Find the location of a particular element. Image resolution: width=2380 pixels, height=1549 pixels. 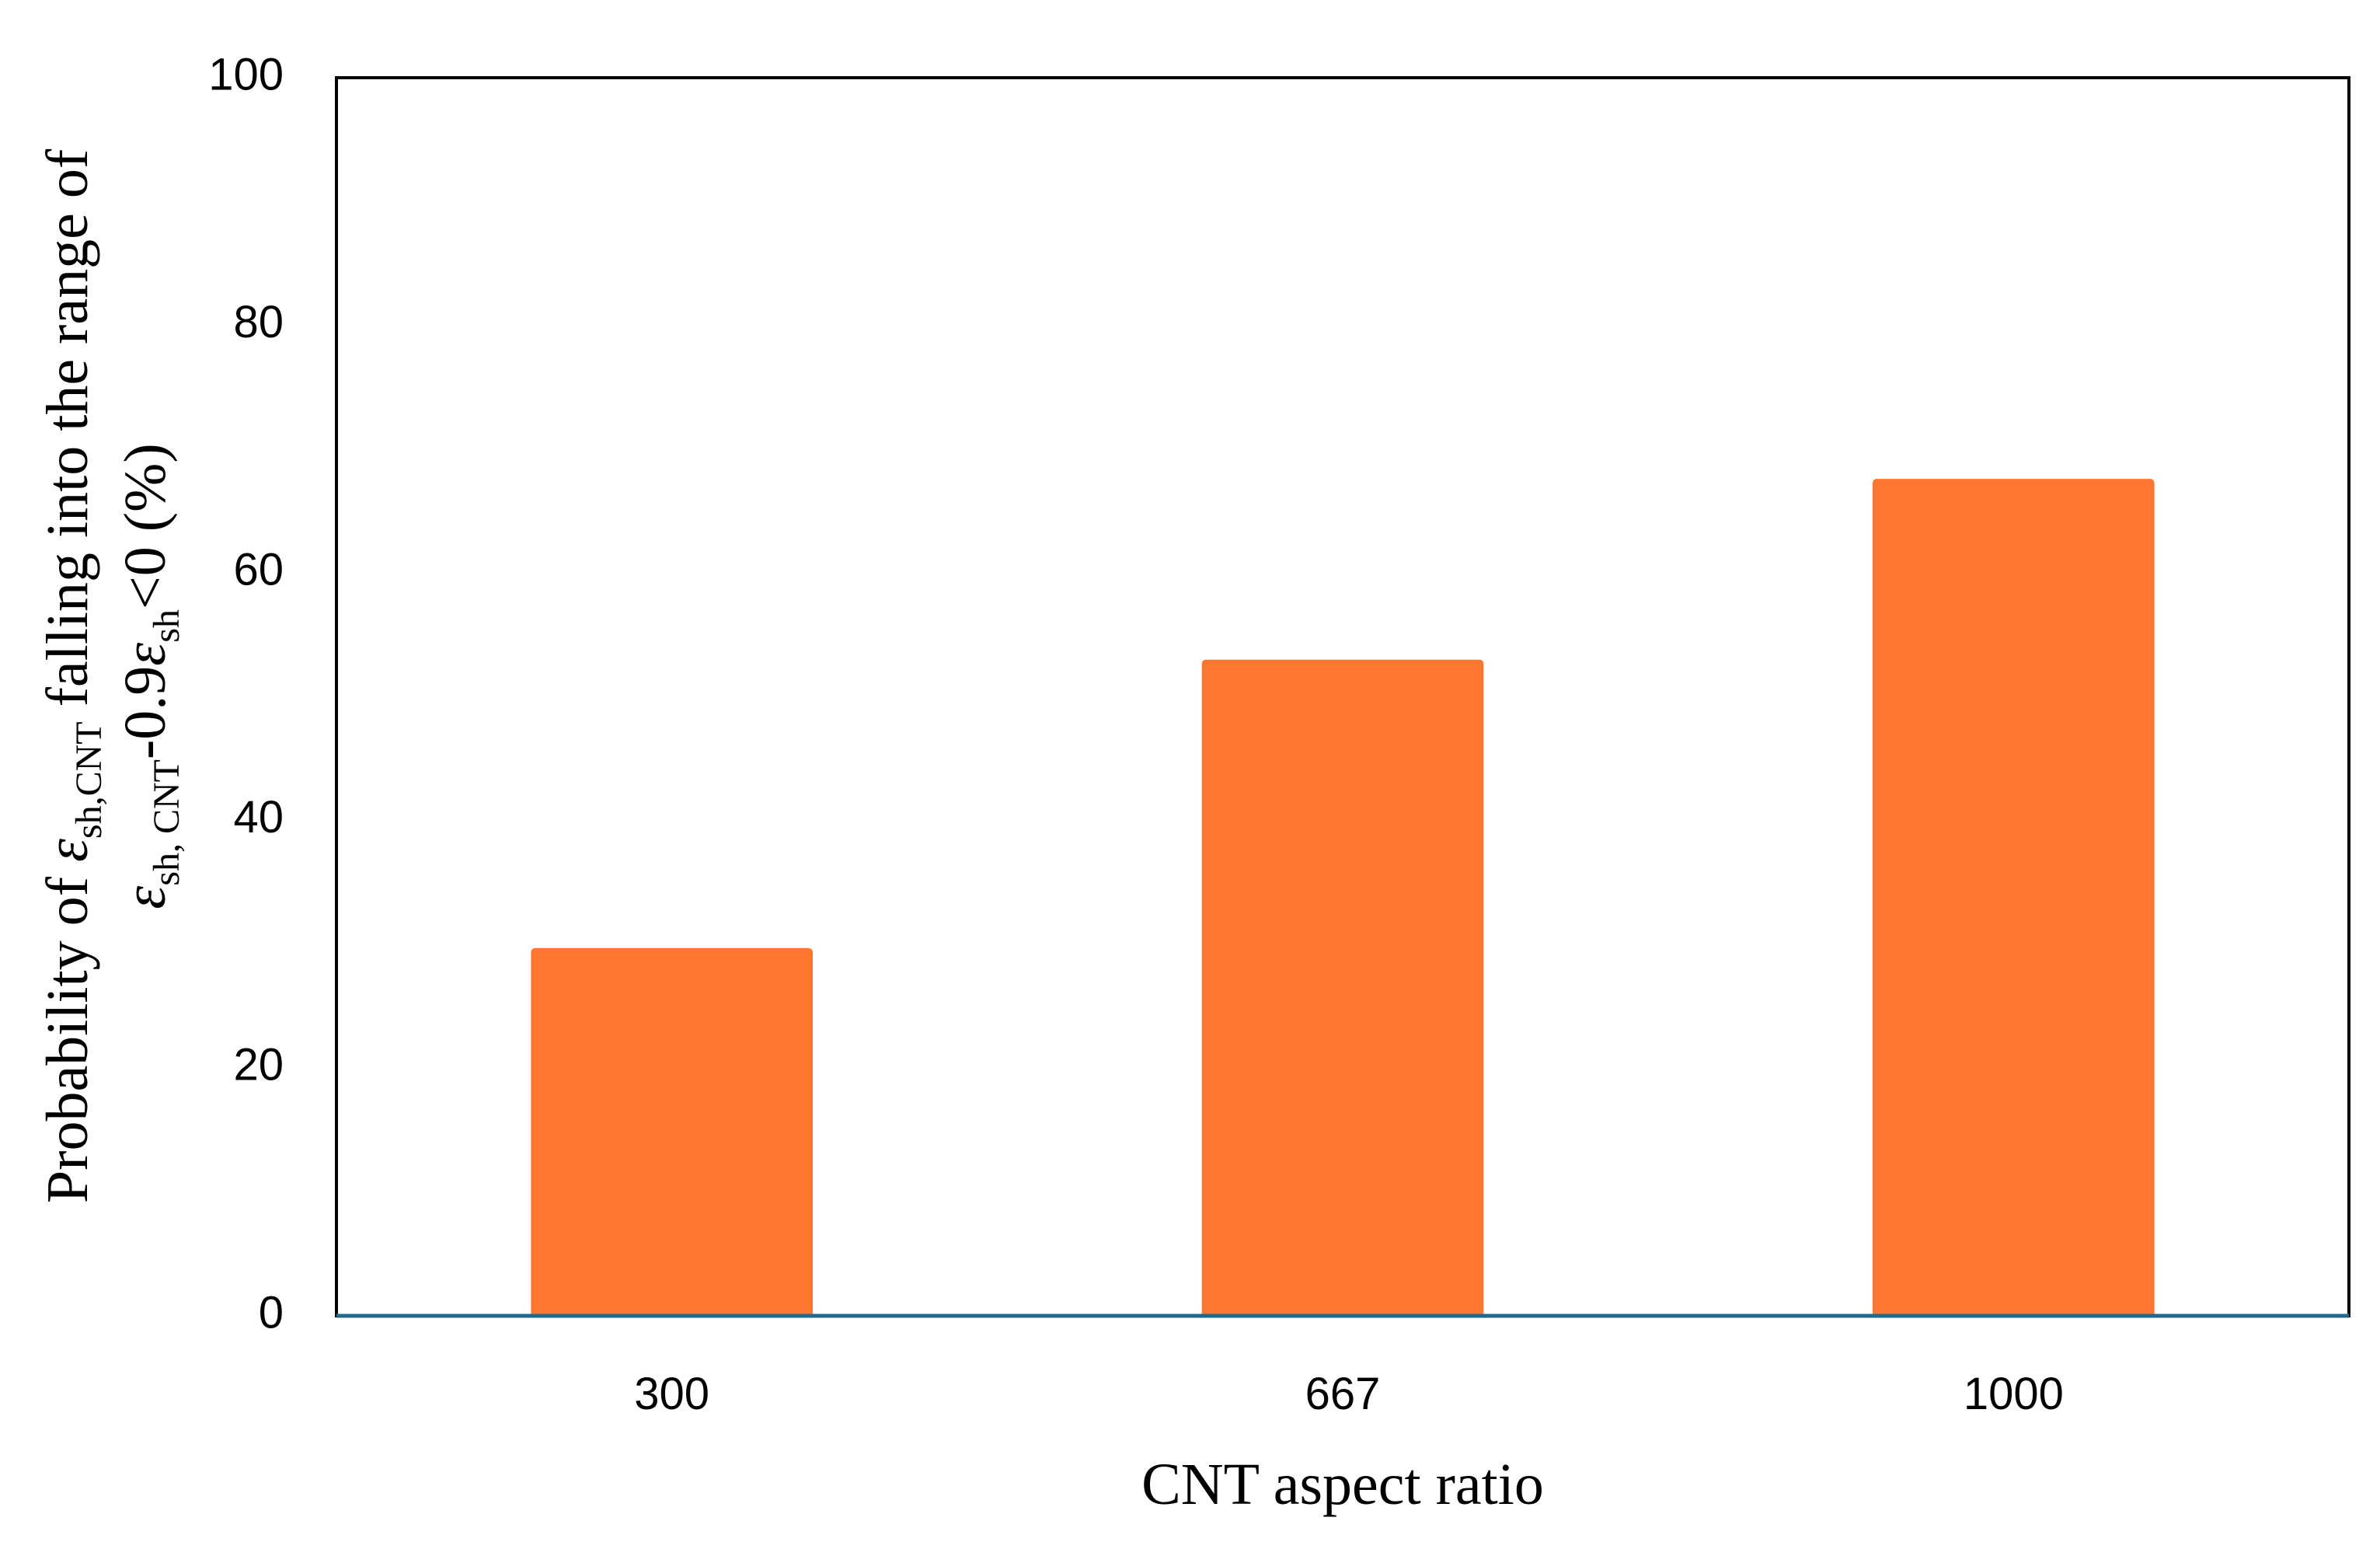

x-axis-tick-labels: 300 667 1000 is located at coordinates (1349, 1394).